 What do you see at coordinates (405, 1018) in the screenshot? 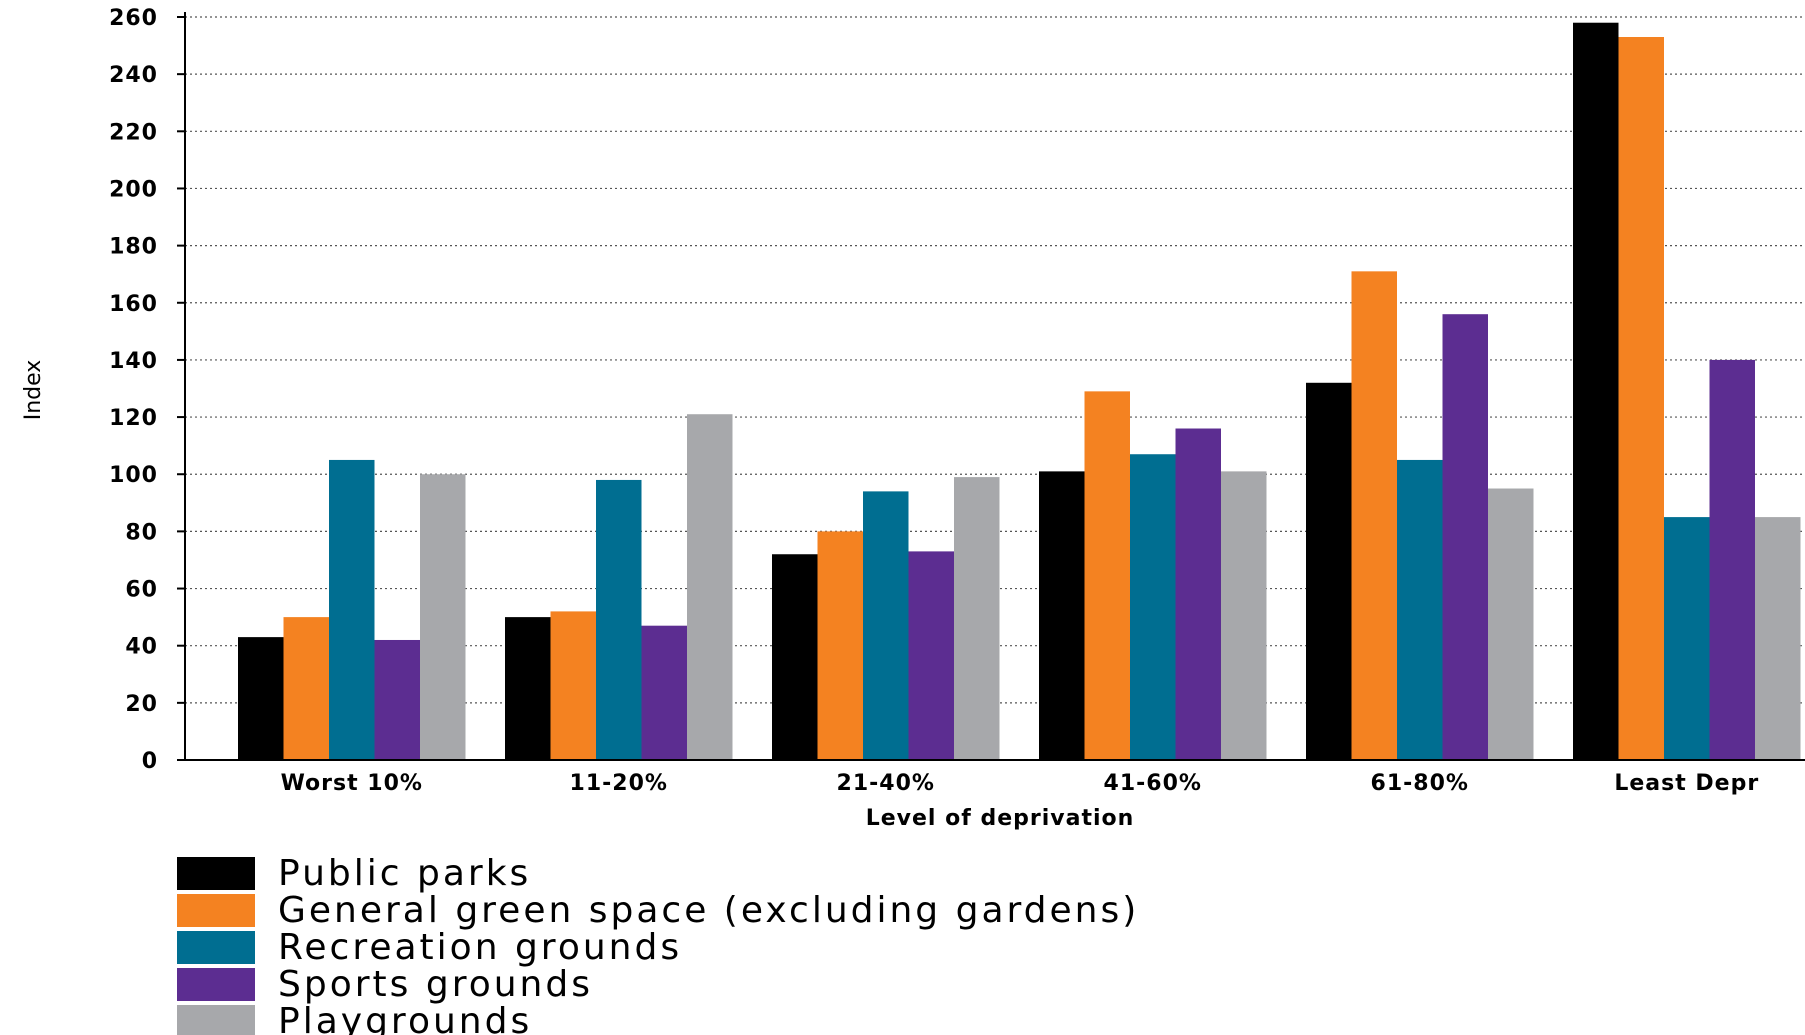
I see `legend-label: Playgrounds` at bounding box center [405, 1018].